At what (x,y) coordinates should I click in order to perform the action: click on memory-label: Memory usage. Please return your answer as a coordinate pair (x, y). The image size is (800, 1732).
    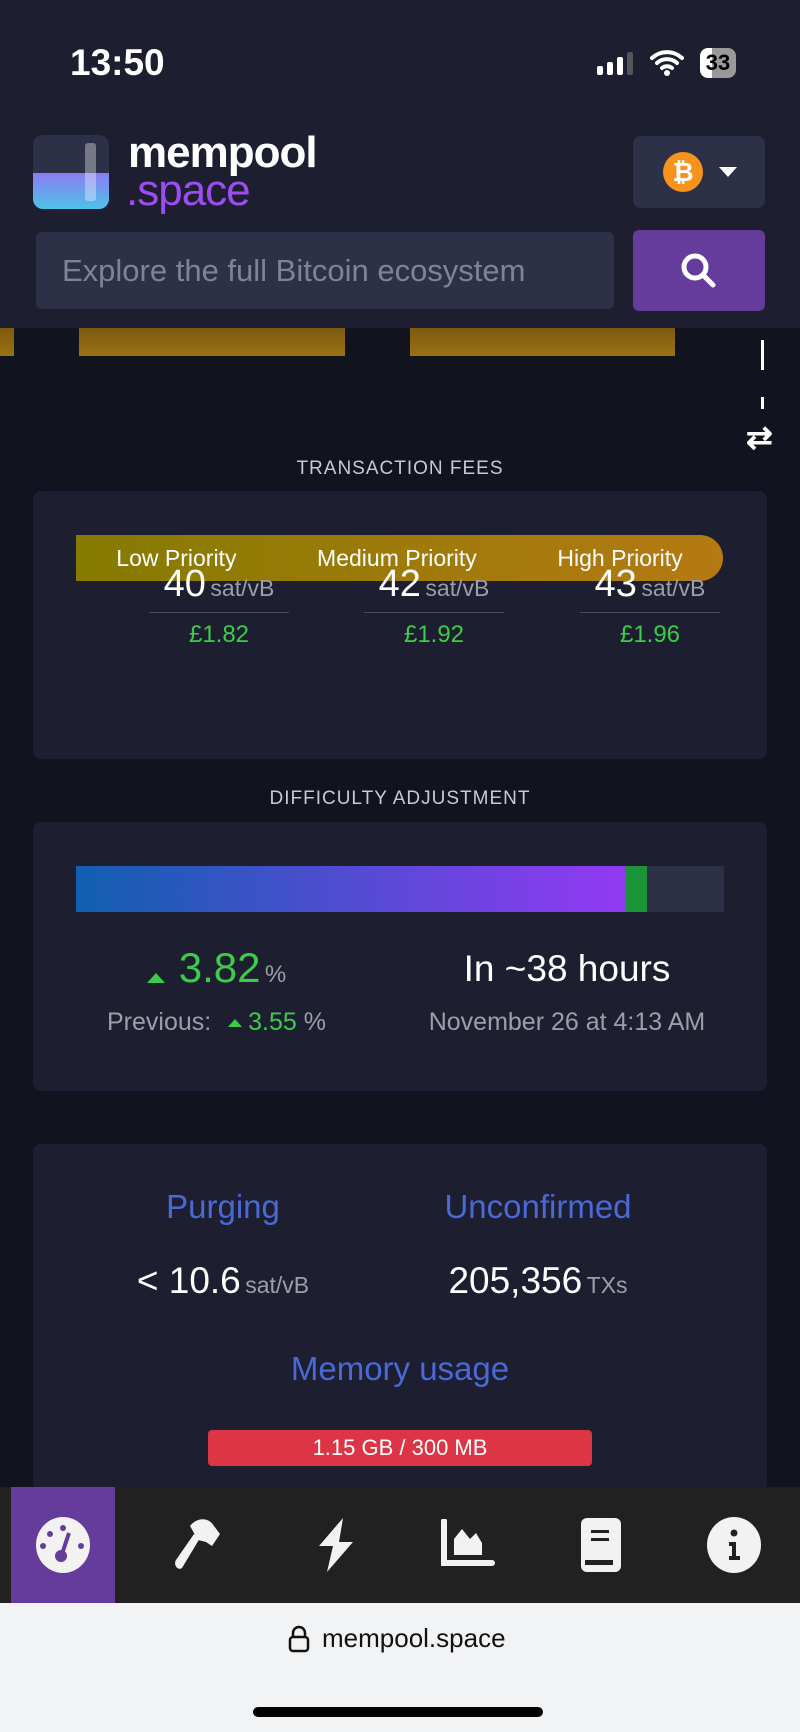
    Looking at the image, I should click on (400, 1368).